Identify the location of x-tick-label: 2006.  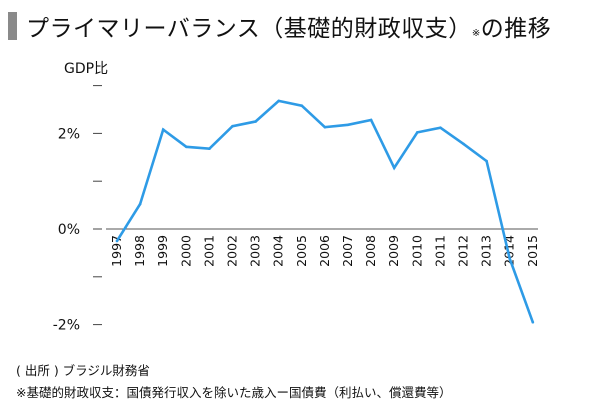
(324, 251).